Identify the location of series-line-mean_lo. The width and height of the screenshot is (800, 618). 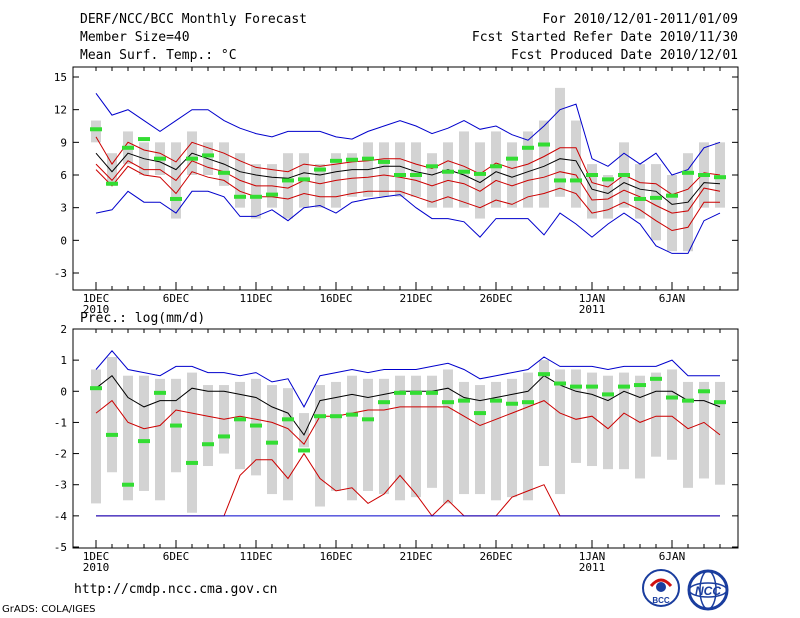
(408, 187).